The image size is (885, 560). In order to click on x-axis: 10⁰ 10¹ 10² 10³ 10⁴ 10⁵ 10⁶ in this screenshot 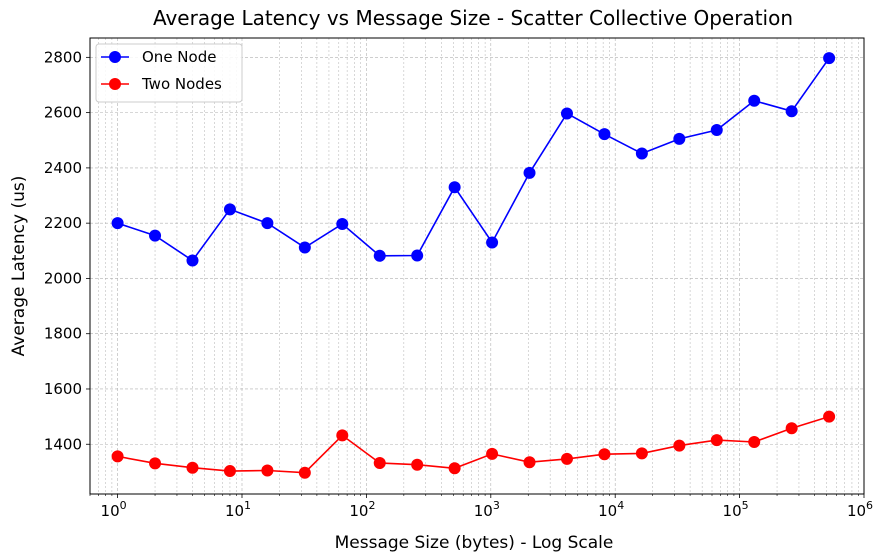, I will do `click(481, 507)`.